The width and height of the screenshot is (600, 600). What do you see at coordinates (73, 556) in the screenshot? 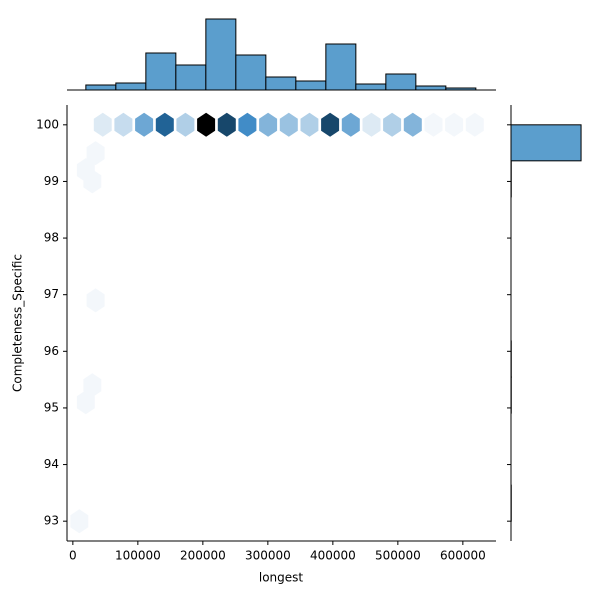
I see `x-tick-label: 0` at bounding box center [73, 556].